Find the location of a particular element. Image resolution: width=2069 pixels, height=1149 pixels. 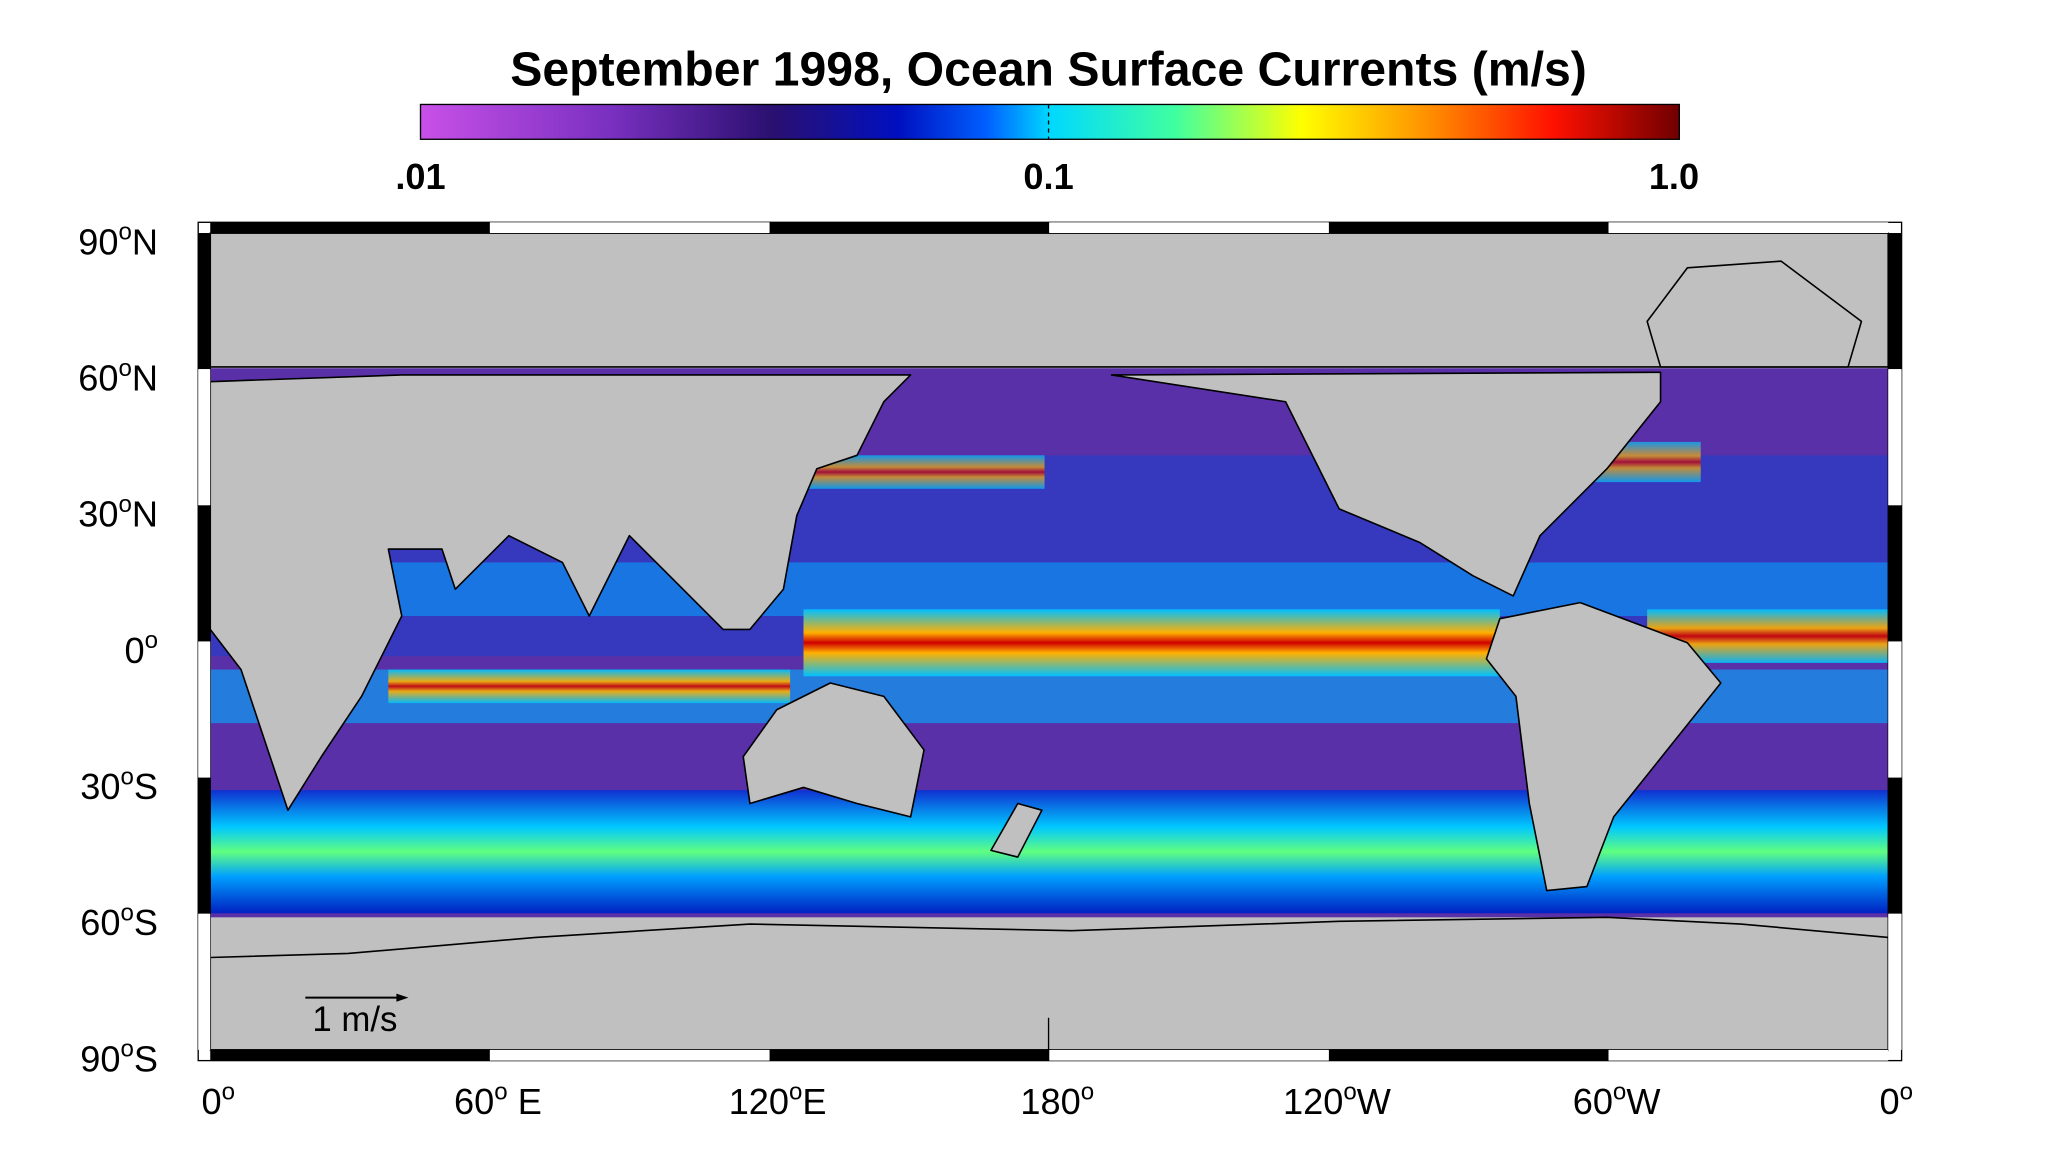

coordinate-label: 60o E is located at coordinates (498, 1100).